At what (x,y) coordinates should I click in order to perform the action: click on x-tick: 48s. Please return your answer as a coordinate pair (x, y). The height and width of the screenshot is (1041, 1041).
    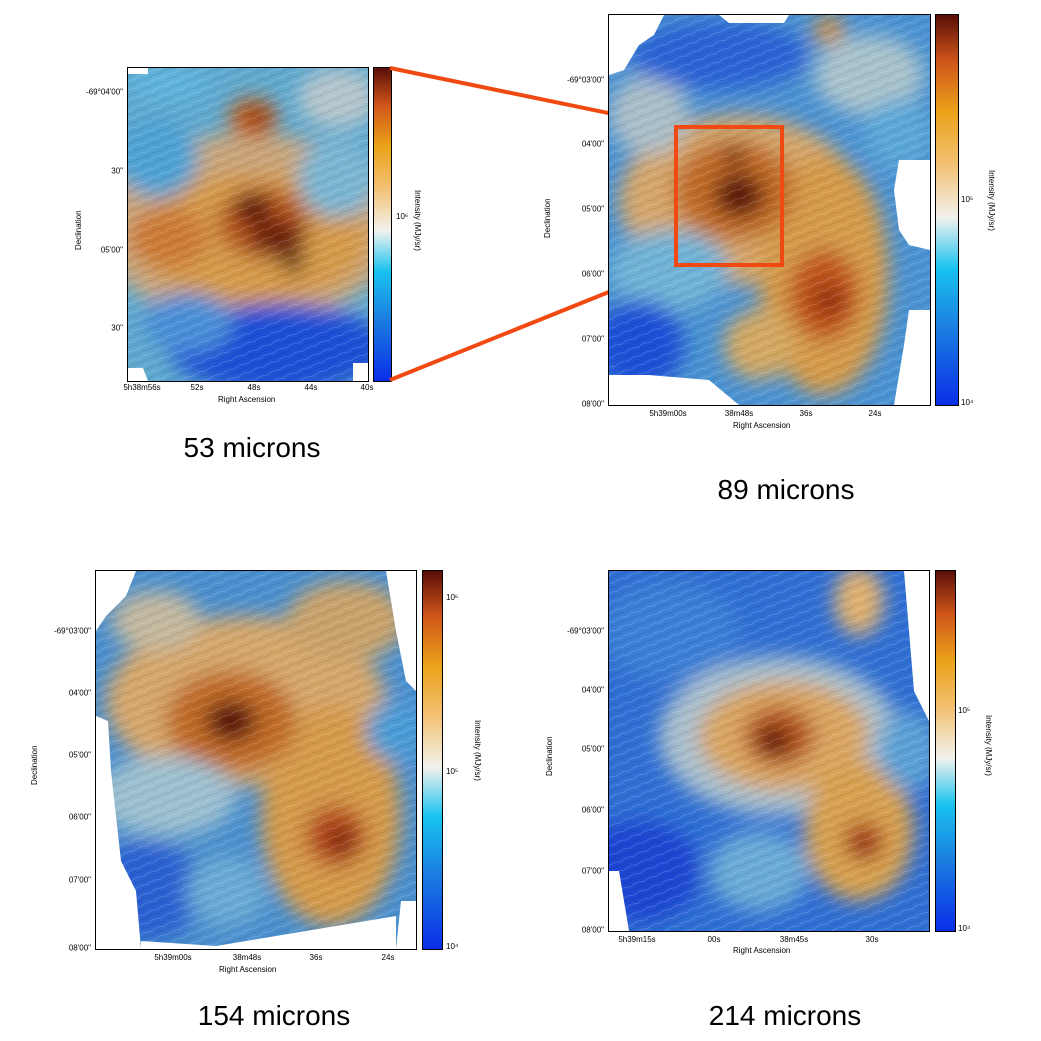
    Looking at the image, I should click on (254, 387).